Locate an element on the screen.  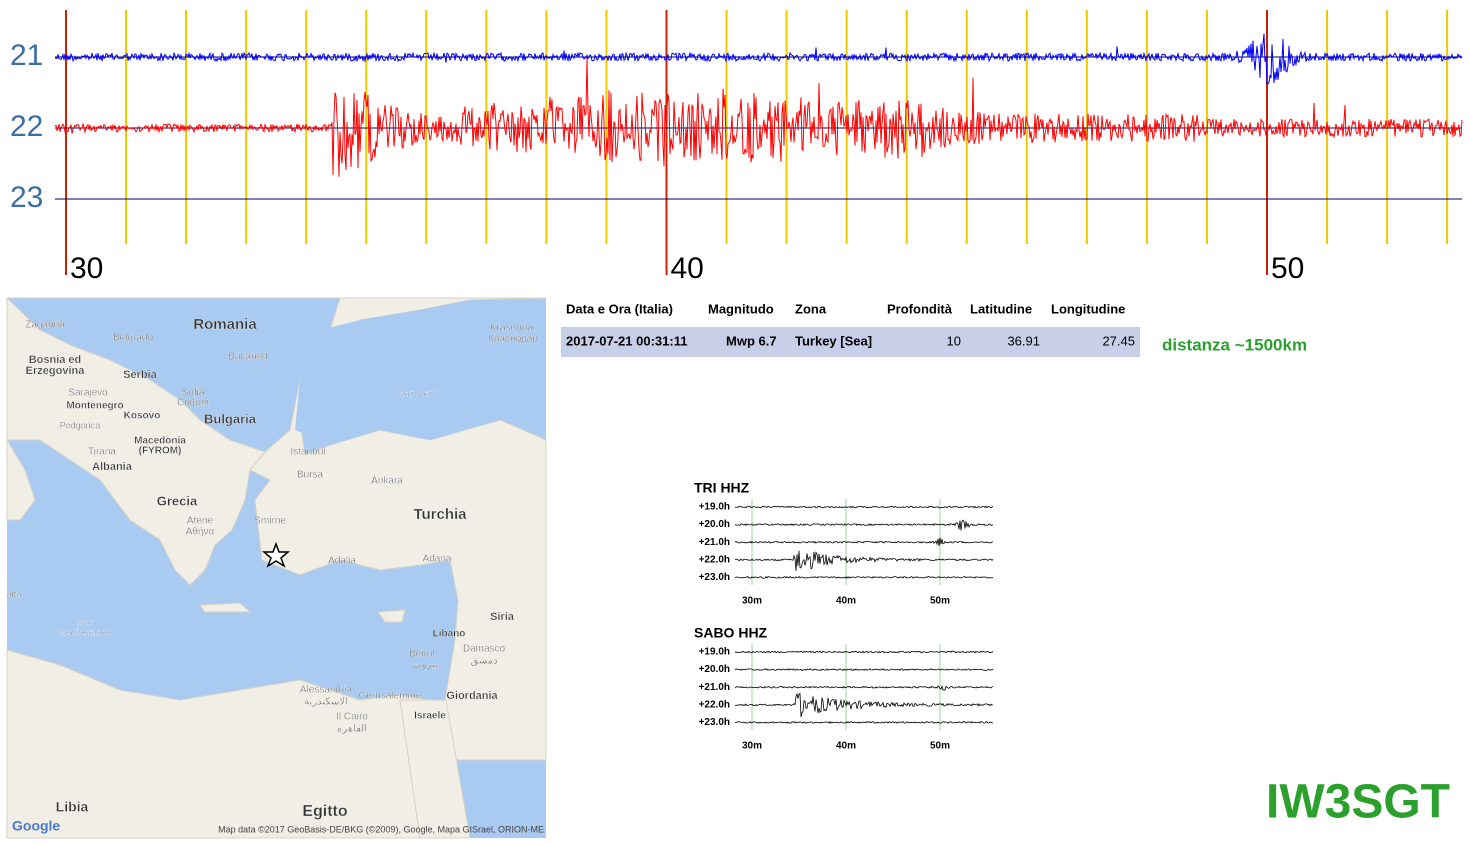
map-label: Giordania is located at coordinates (472, 696).